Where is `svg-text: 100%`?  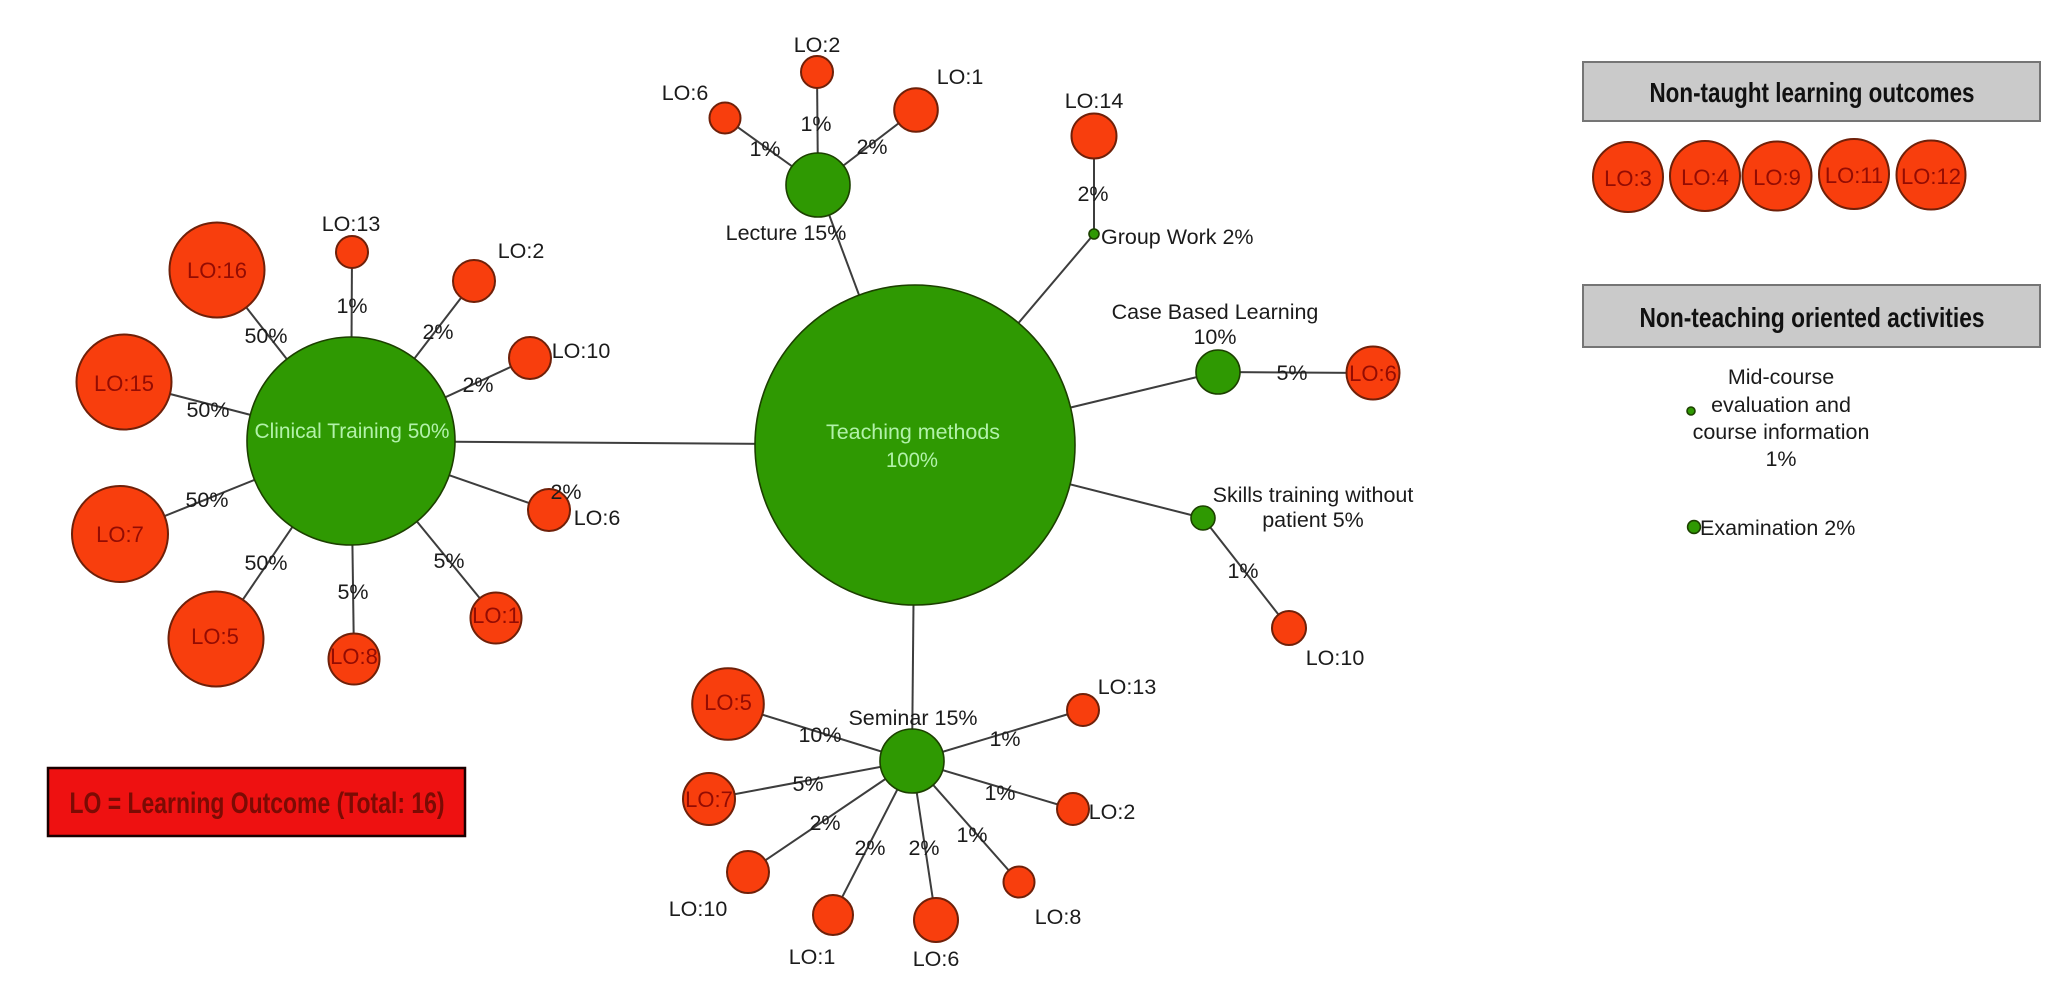
svg-text: 100% is located at coordinates (912, 460).